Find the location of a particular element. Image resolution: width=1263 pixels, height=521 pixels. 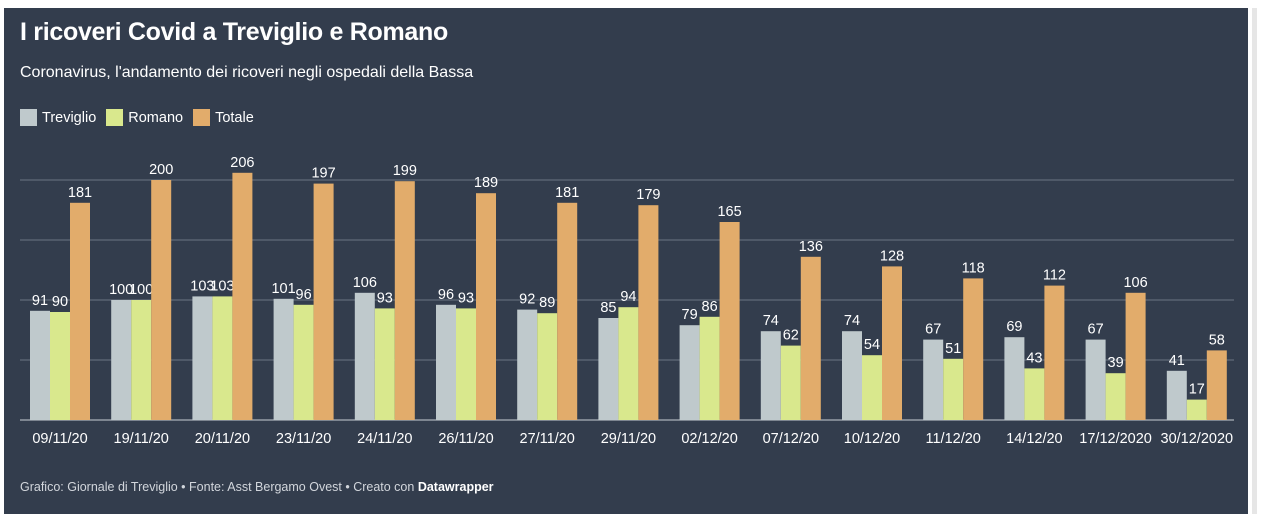

data-label-treviglio: 92 is located at coordinates (527, 300).